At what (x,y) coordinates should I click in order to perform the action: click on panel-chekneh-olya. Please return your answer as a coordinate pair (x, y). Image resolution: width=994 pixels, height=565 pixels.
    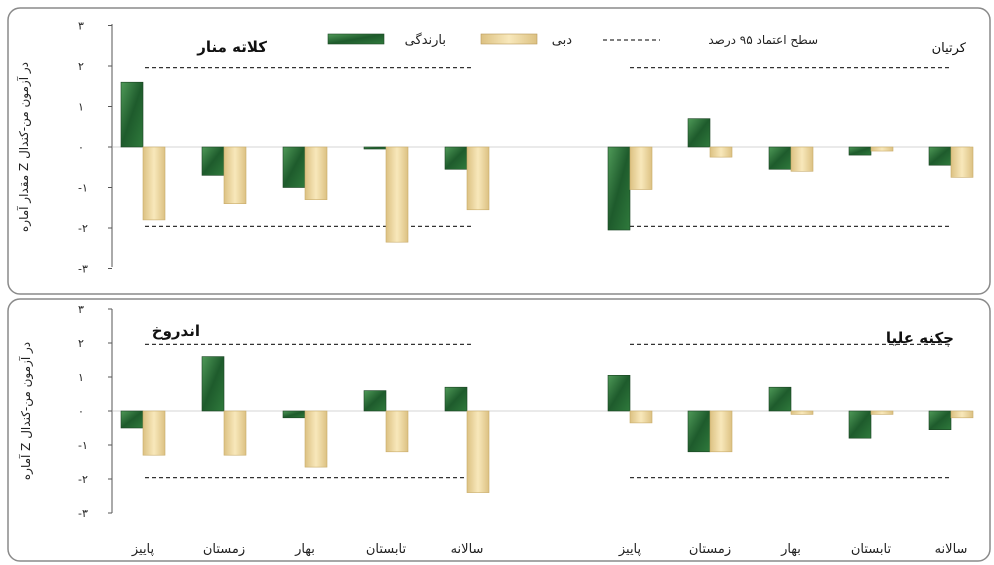
    Looking at the image, I should click on (790, 411).